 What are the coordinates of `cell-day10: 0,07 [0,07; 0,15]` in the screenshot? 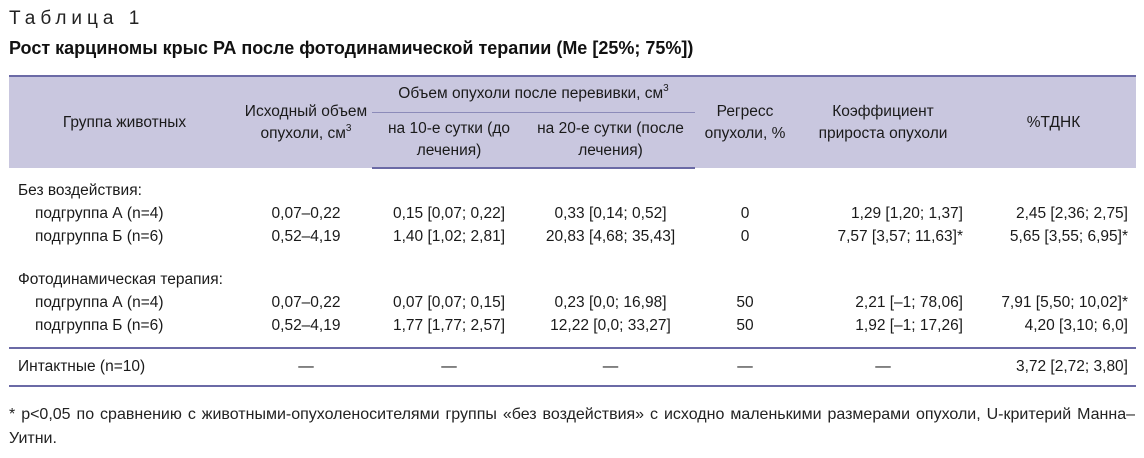 It's located at (449, 302).